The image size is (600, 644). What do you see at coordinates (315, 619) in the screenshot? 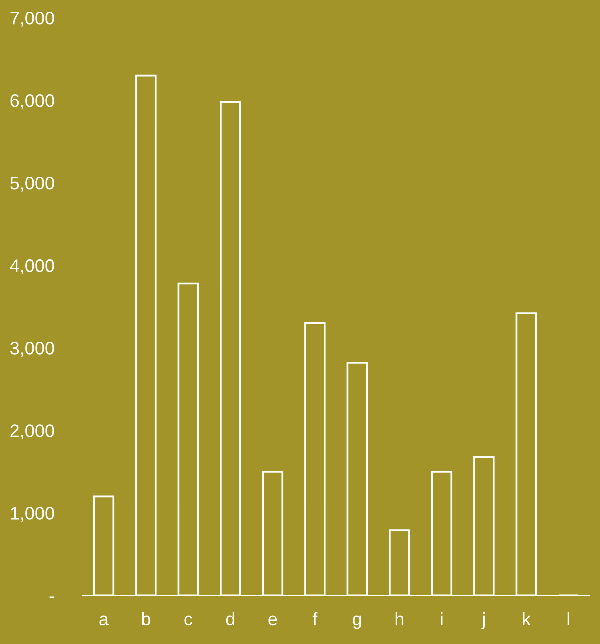
I see `x-tick-label: f` at bounding box center [315, 619].